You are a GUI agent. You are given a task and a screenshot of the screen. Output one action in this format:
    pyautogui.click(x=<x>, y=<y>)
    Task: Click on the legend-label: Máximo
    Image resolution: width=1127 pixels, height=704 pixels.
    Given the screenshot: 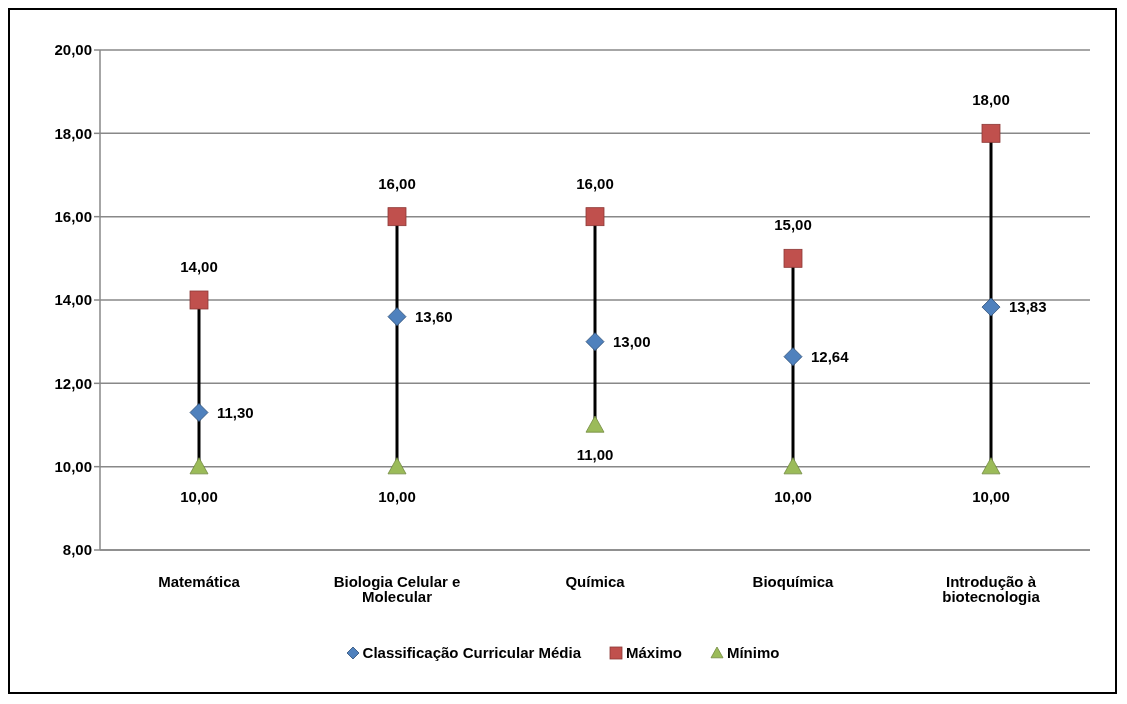 What is the action you would take?
    pyautogui.click(x=653, y=652)
    